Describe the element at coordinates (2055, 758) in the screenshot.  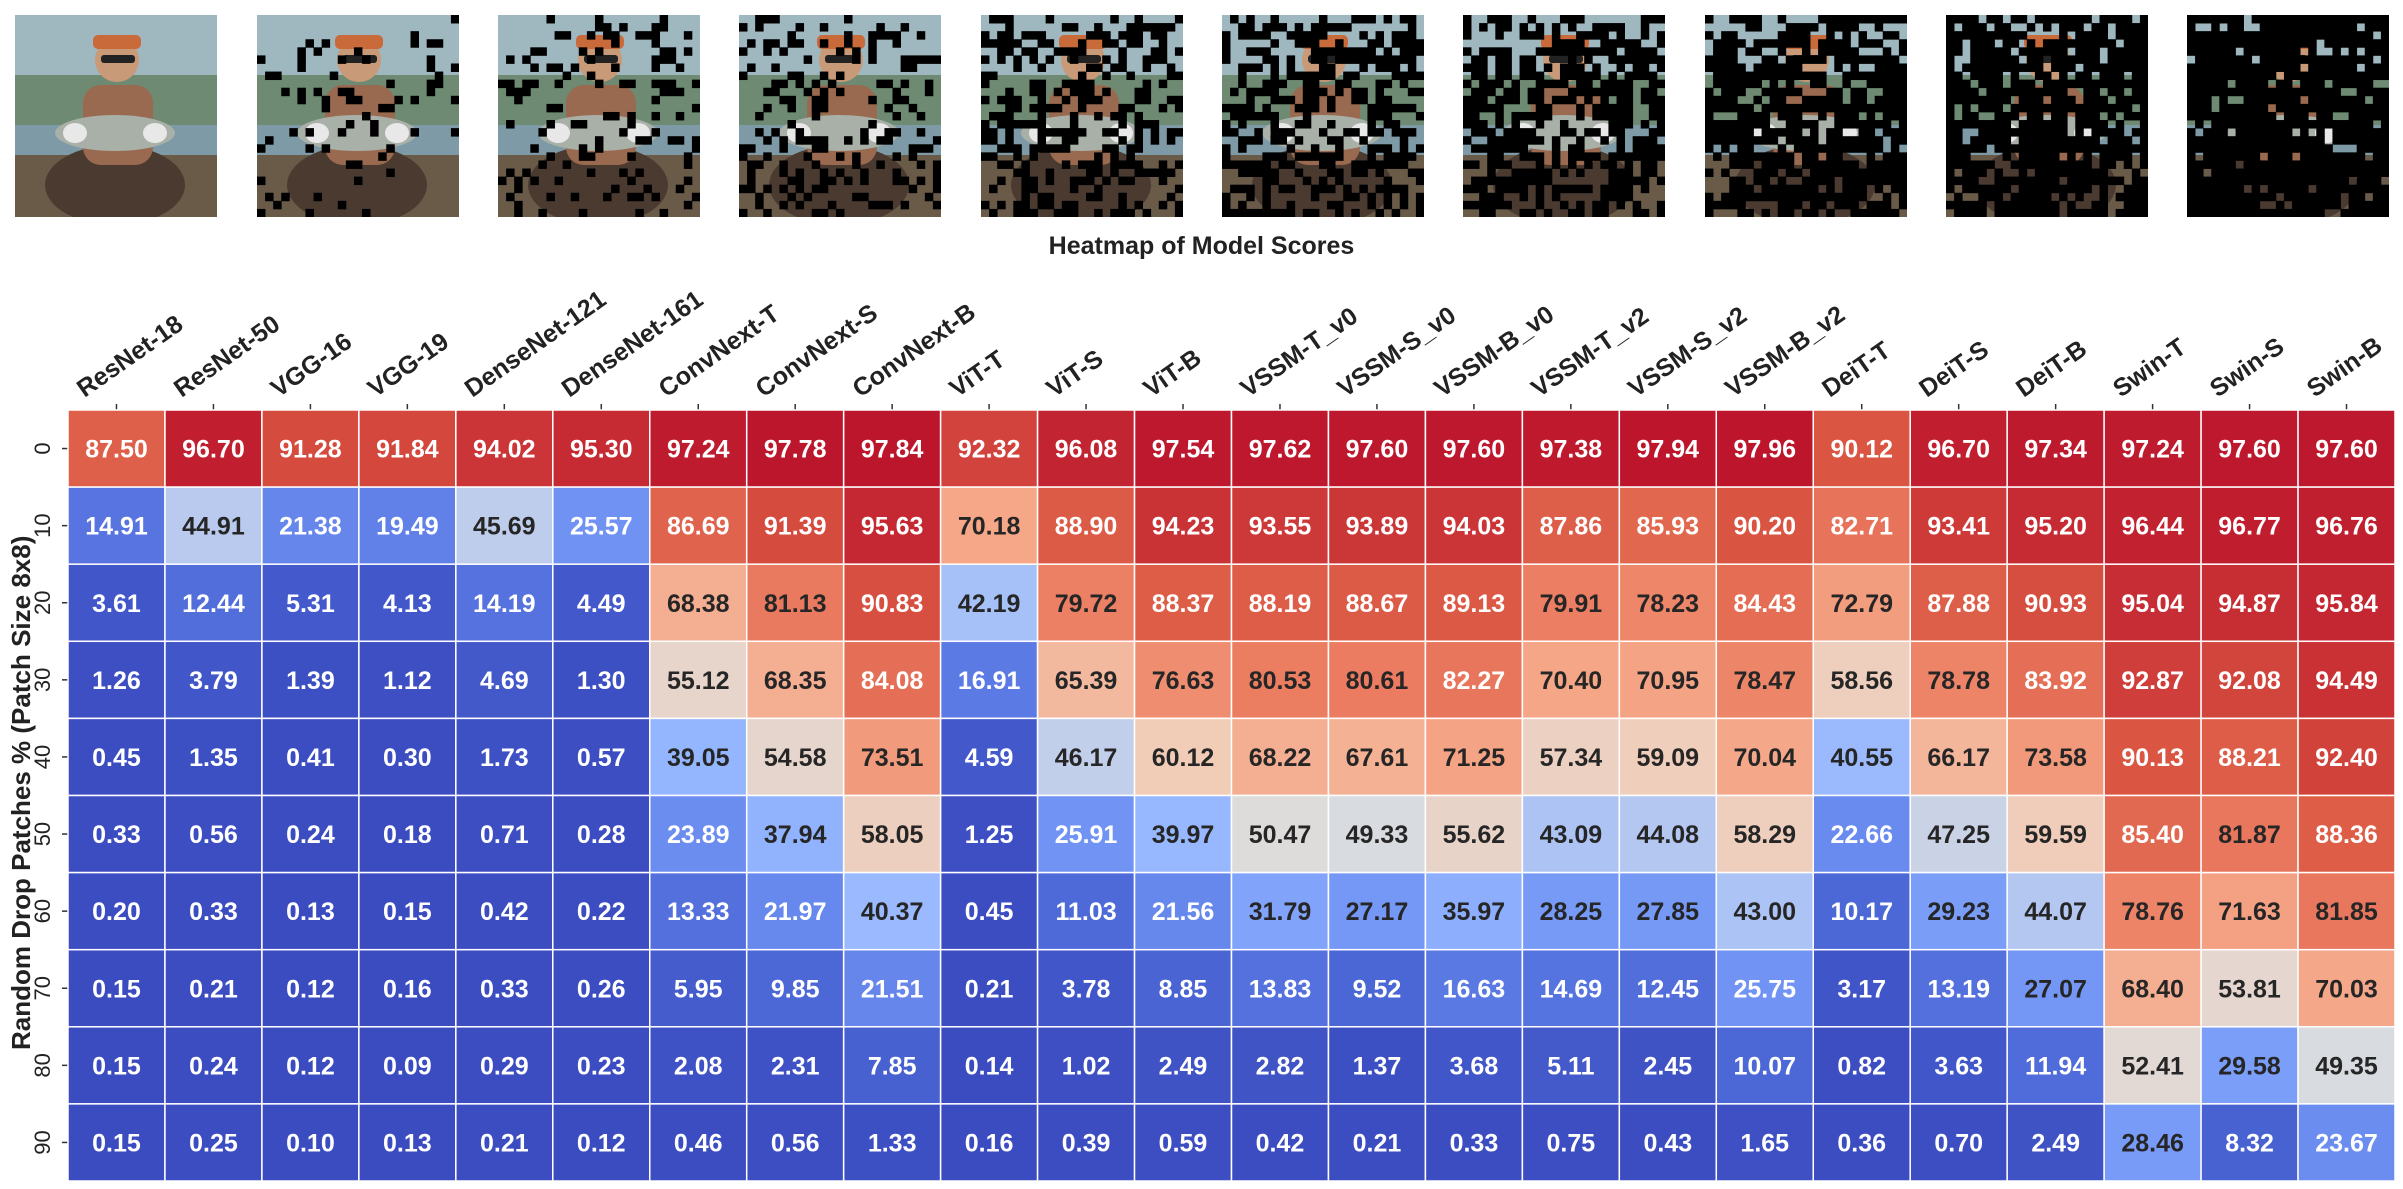
I see `heatmap-cell-label: 73.58` at that location.